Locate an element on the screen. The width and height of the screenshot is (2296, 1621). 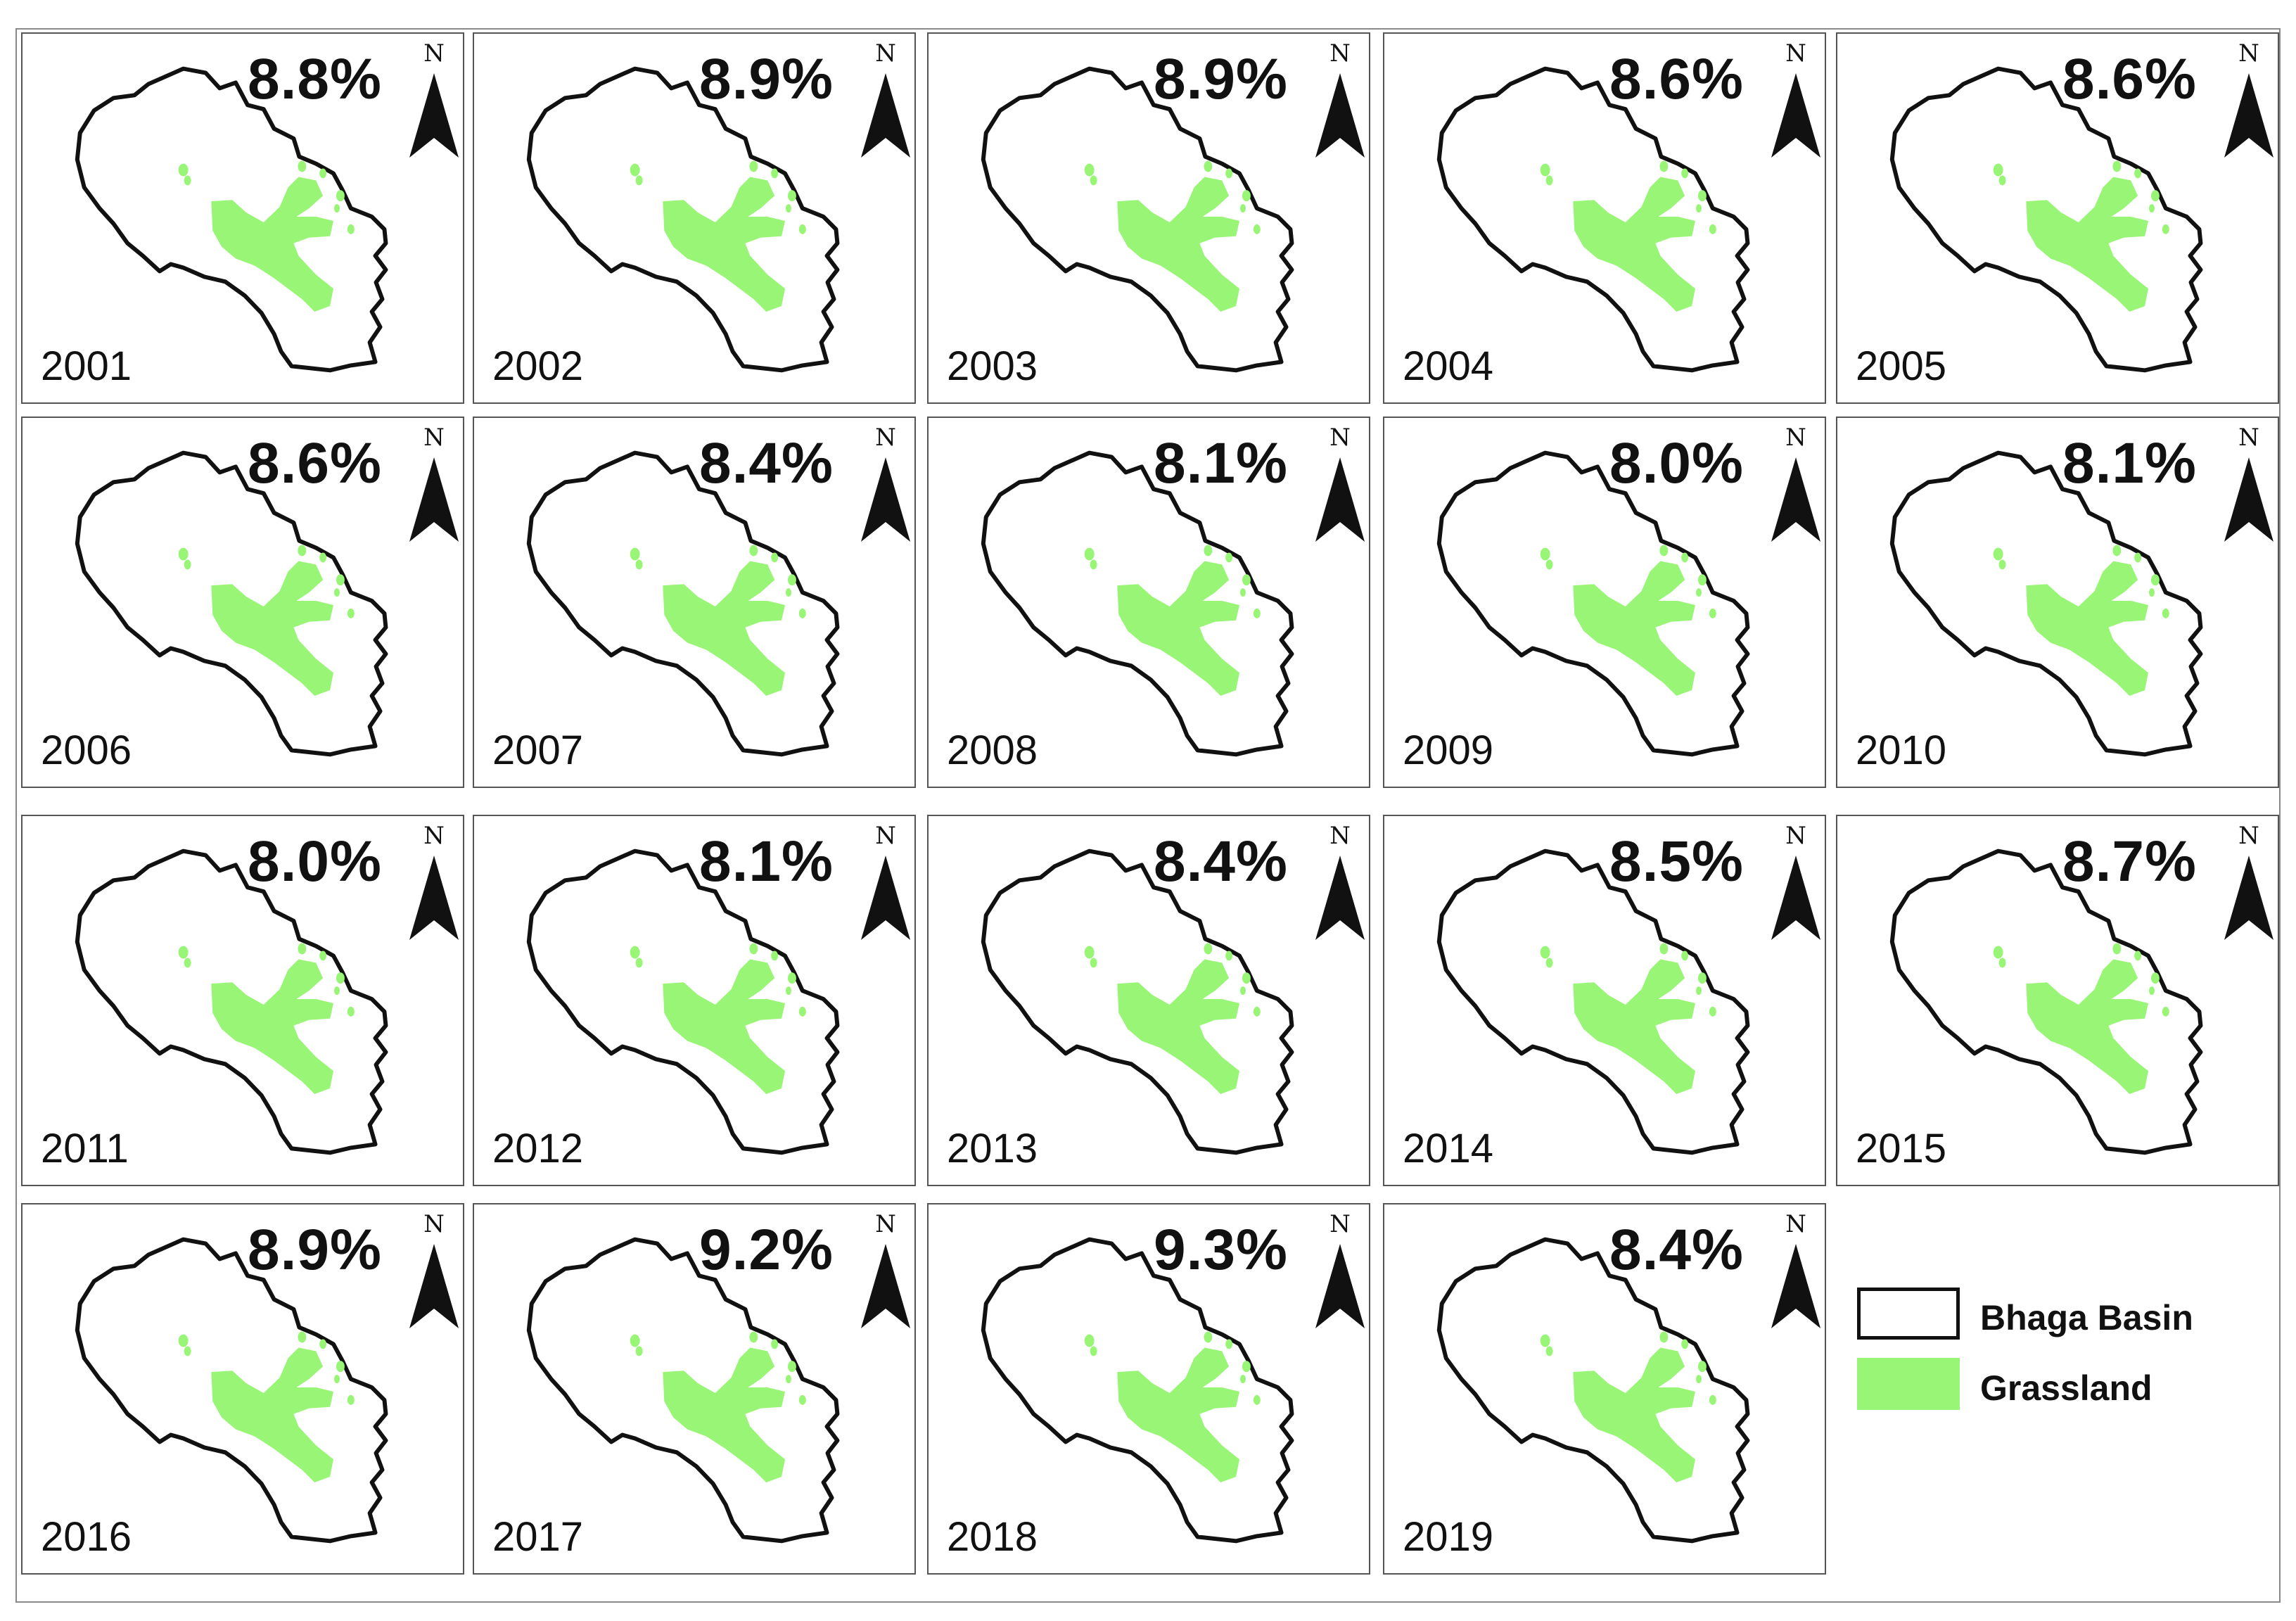
year-label: 2009 is located at coordinates (1449, 750).